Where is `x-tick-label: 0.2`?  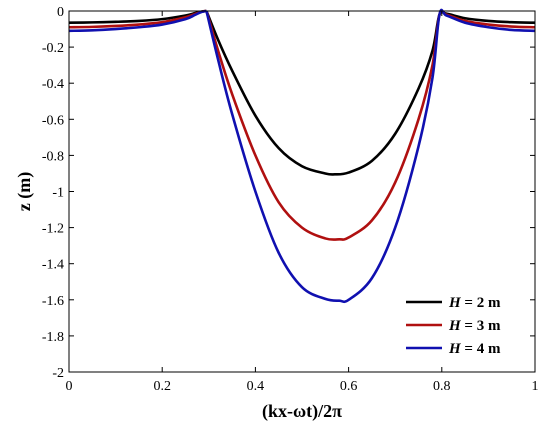
x-tick-label: 0.2 is located at coordinates (162, 386).